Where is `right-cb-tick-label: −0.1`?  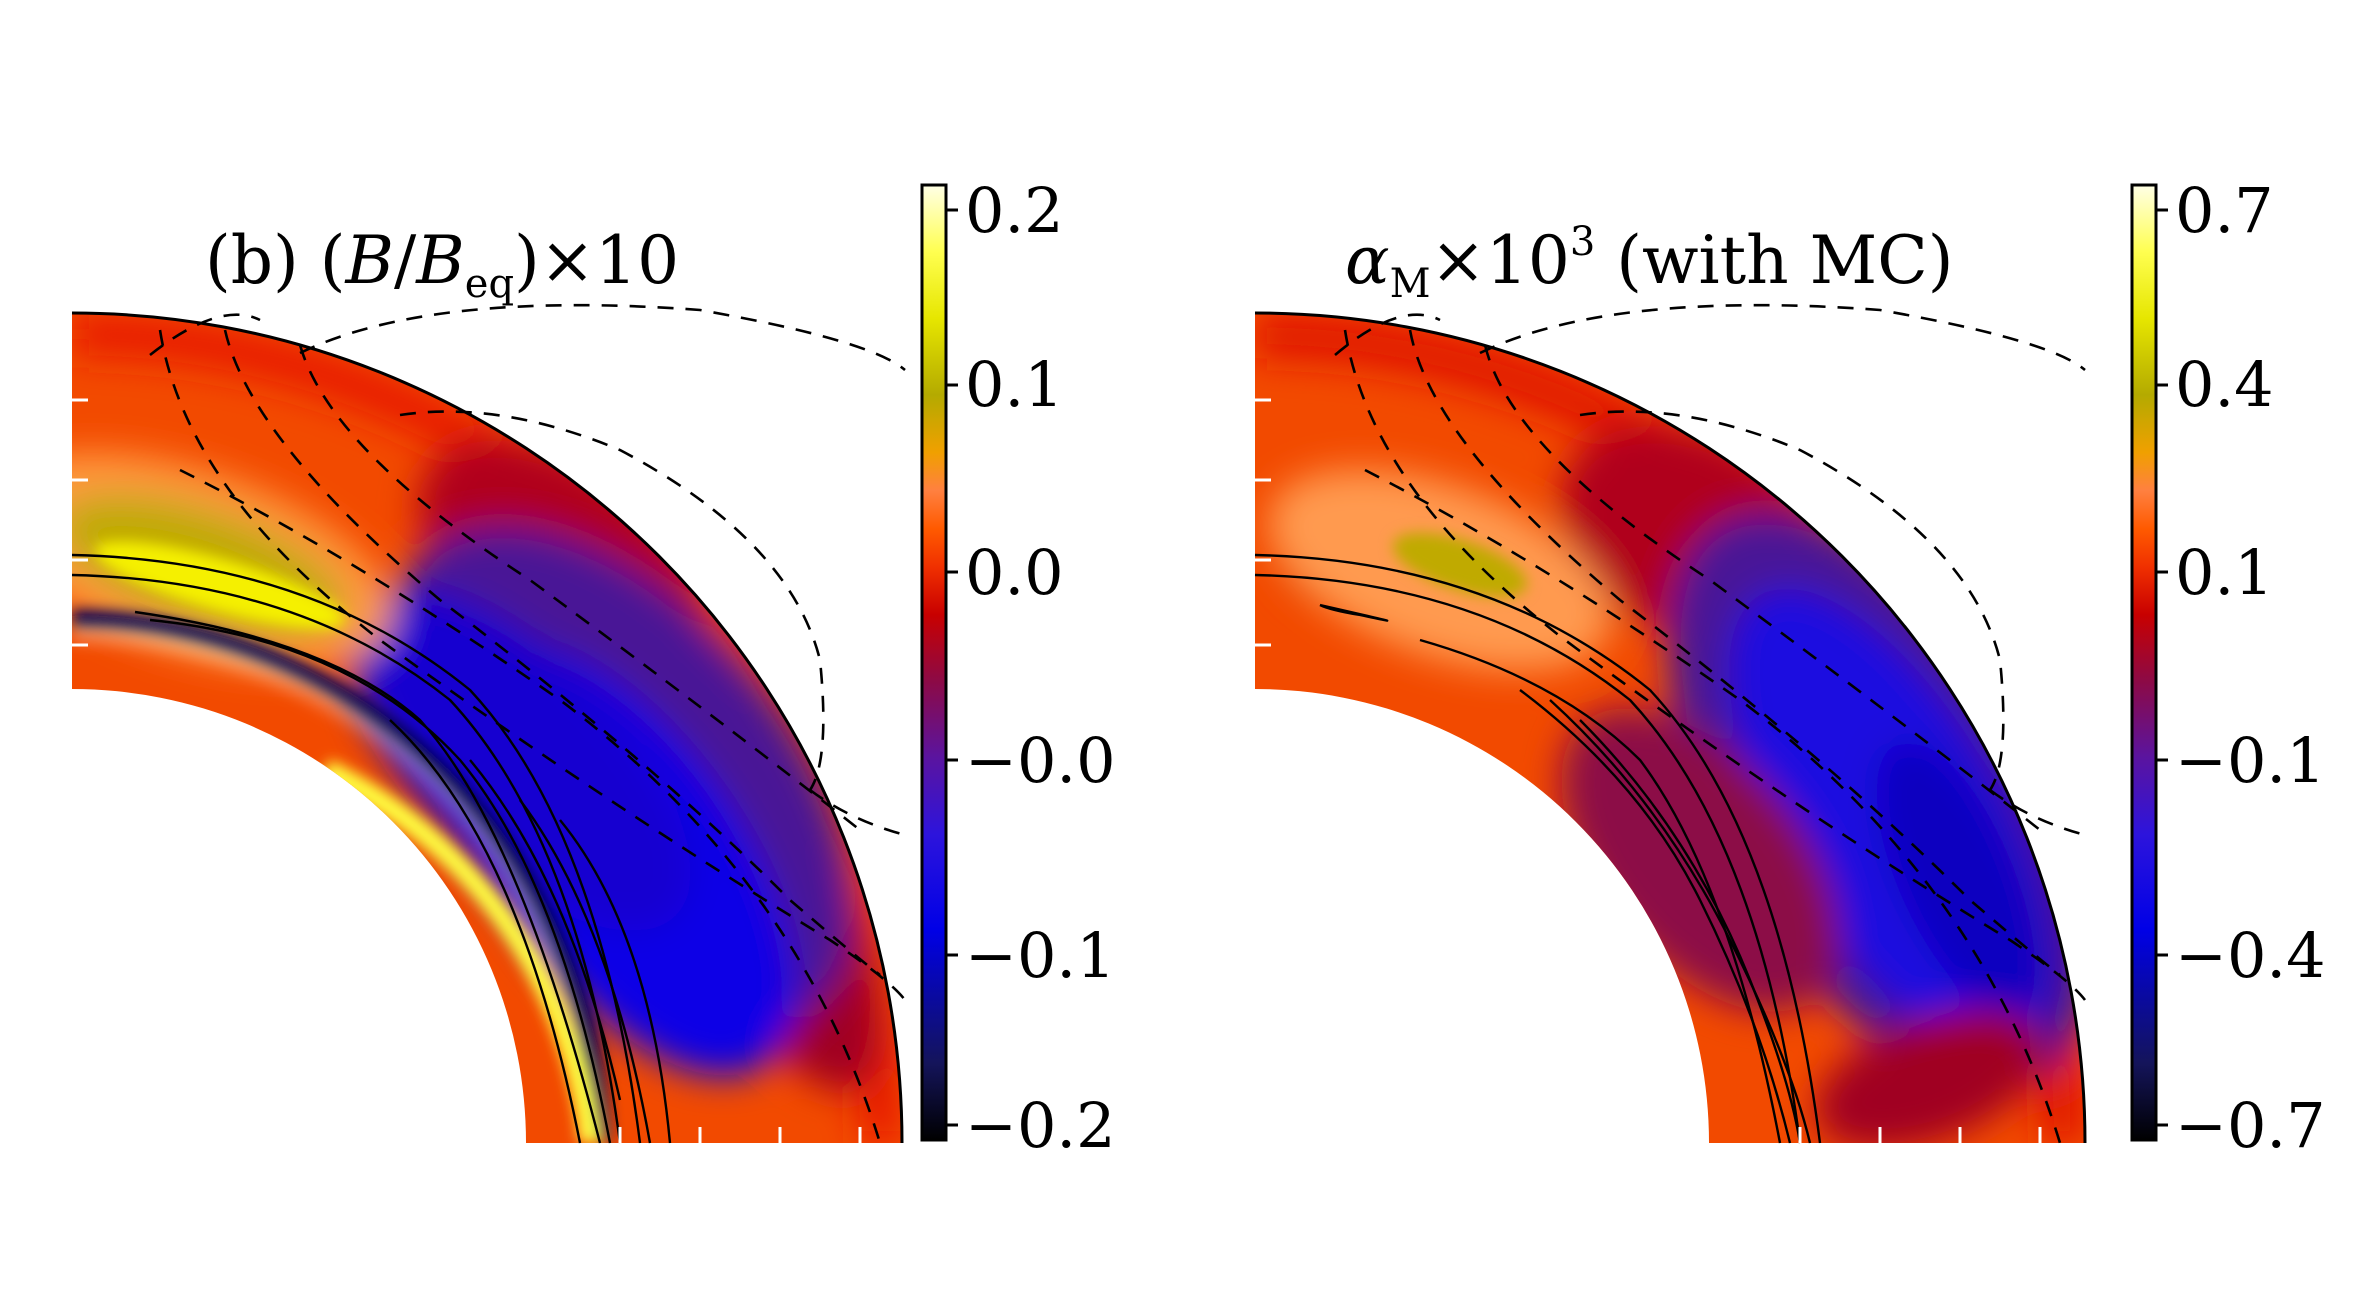 right-cb-tick-label: −0.1 is located at coordinates (2250, 760).